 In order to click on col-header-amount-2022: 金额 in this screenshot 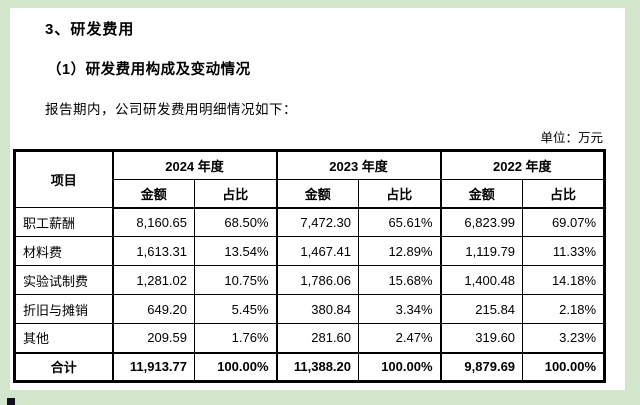, I will do `click(481, 194)`.